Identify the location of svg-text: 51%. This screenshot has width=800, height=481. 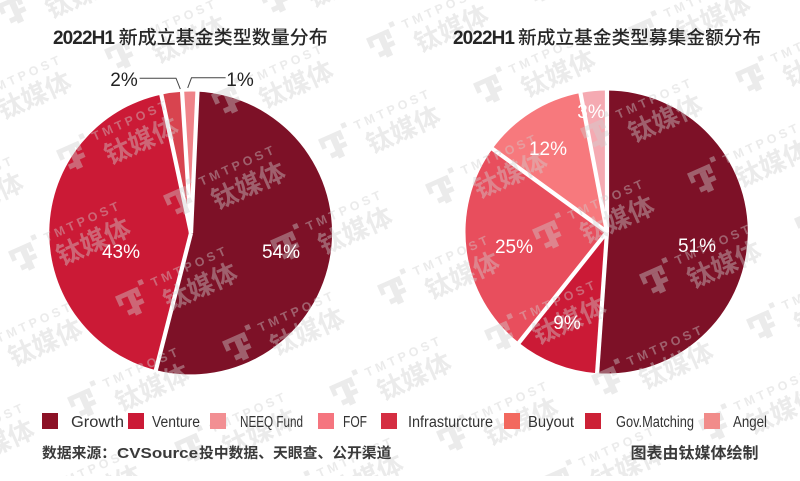
(697, 246).